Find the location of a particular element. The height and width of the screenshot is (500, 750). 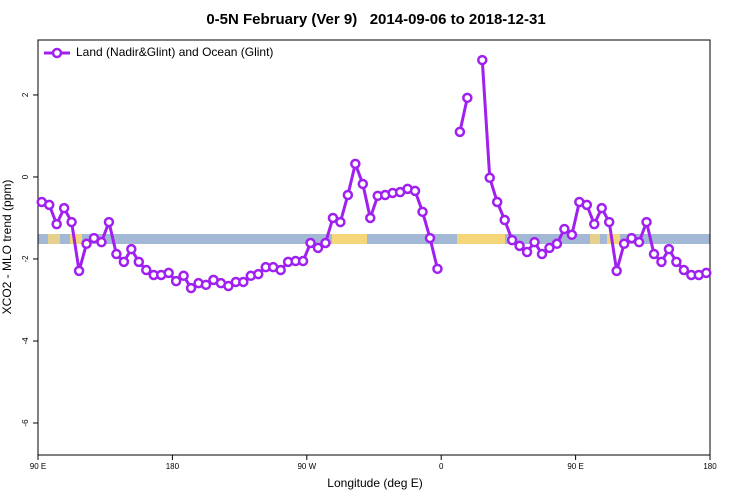

x-axis-label: Longitude (deg E) is located at coordinates (374, 483).